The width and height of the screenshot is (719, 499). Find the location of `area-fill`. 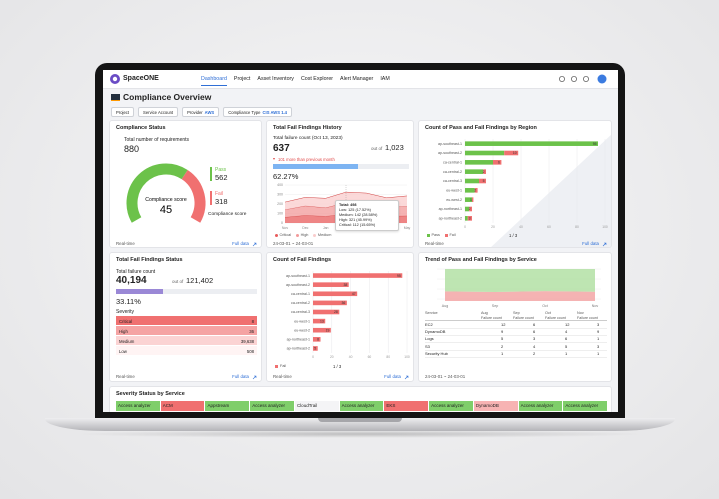

area-fill is located at coordinates (520, 296).